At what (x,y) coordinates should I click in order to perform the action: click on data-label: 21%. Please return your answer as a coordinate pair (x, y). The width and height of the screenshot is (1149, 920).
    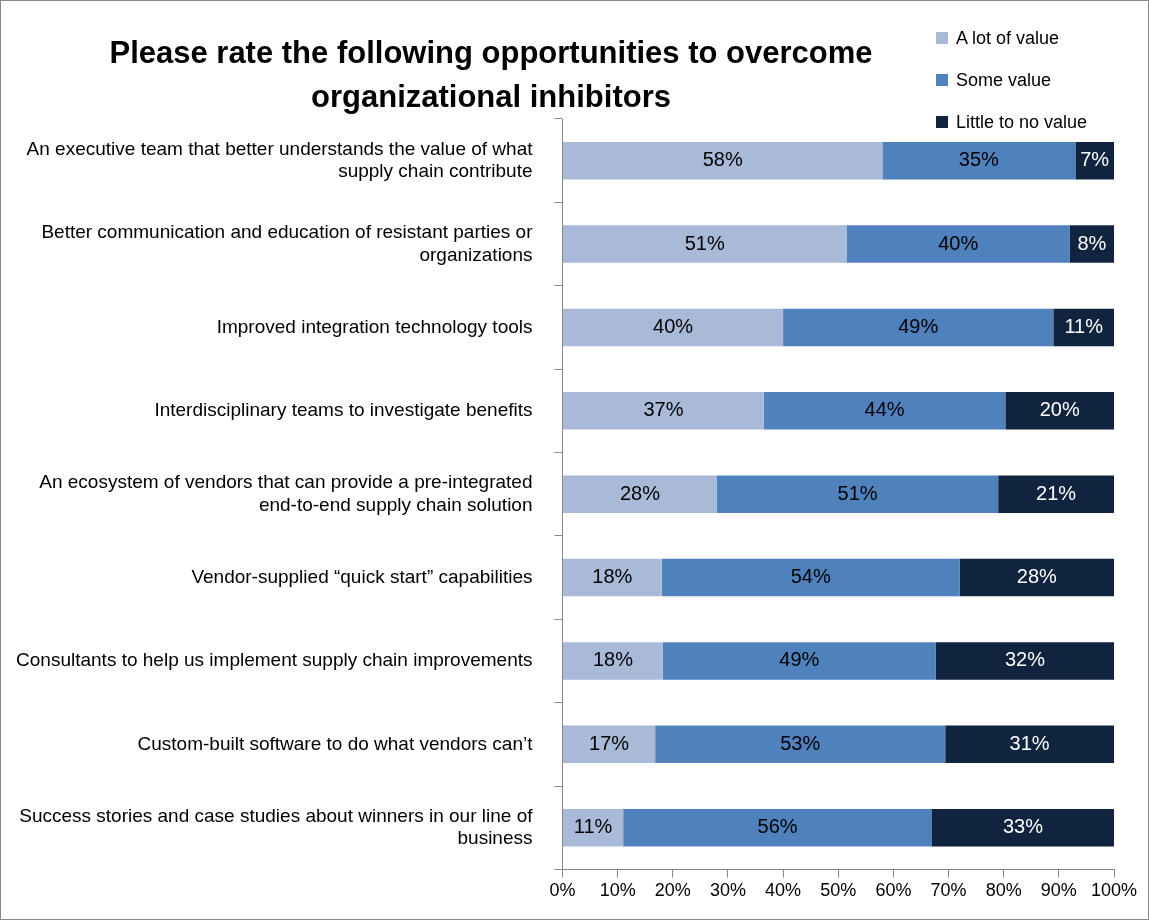
    Looking at the image, I should click on (1056, 492).